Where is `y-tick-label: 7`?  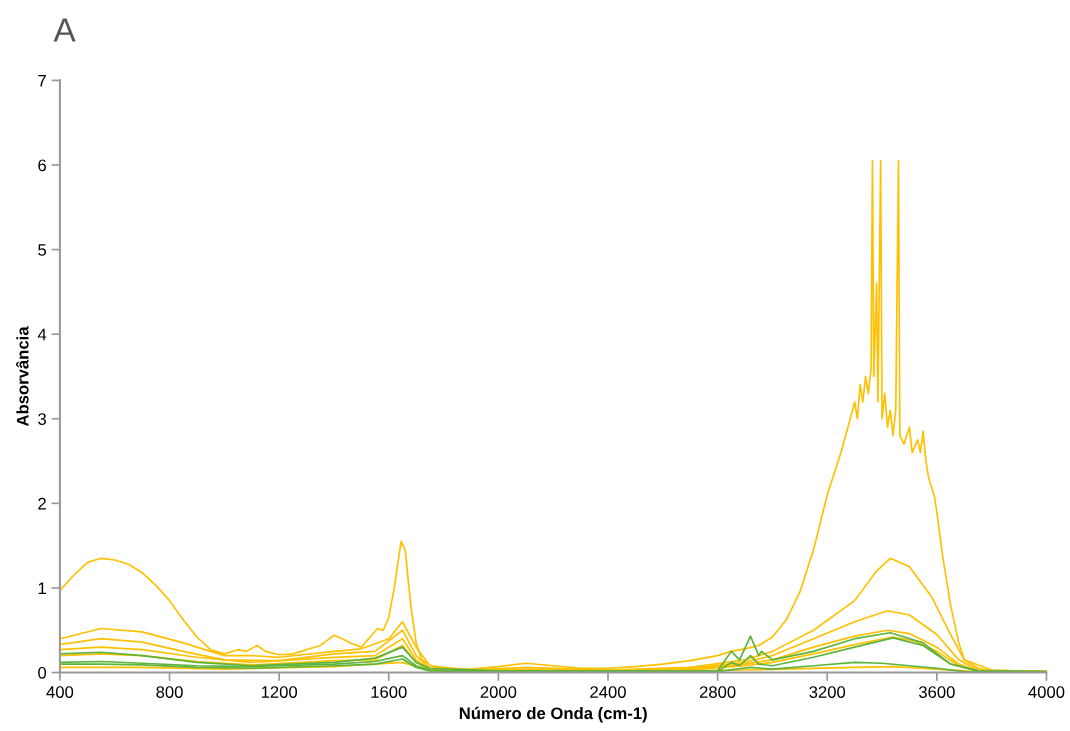 y-tick-label: 7 is located at coordinates (42, 80).